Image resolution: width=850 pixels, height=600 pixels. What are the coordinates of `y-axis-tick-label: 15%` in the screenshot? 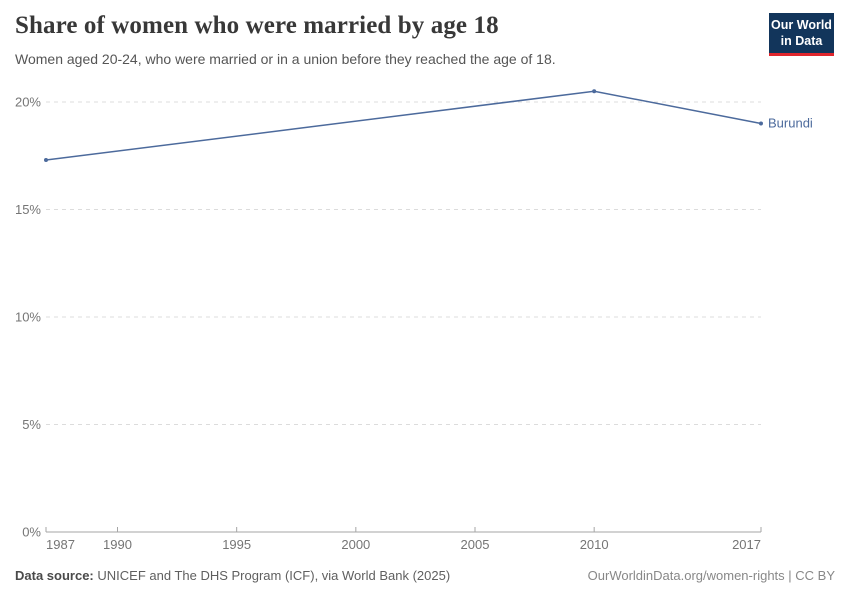 It's located at (28, 209).